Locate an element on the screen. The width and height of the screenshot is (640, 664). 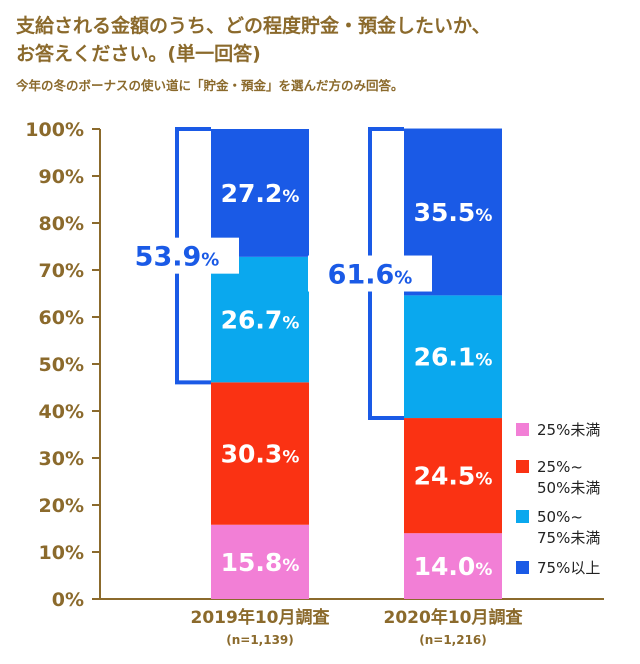
y-tick-label: 30% is located at coordinates (61, 459).